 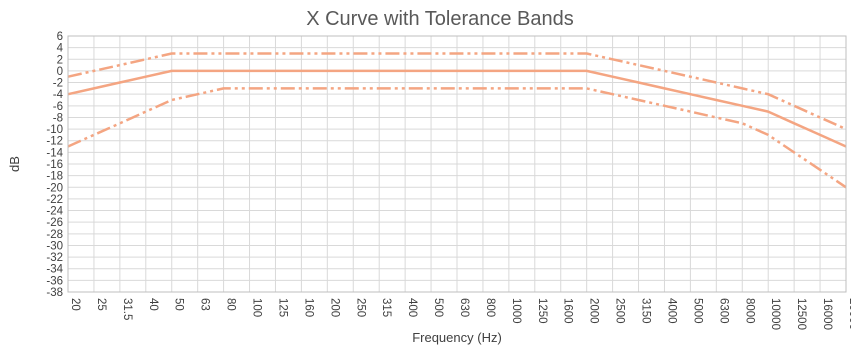 I want to click on x-tick-label: 20, so click(x=75, y=304).